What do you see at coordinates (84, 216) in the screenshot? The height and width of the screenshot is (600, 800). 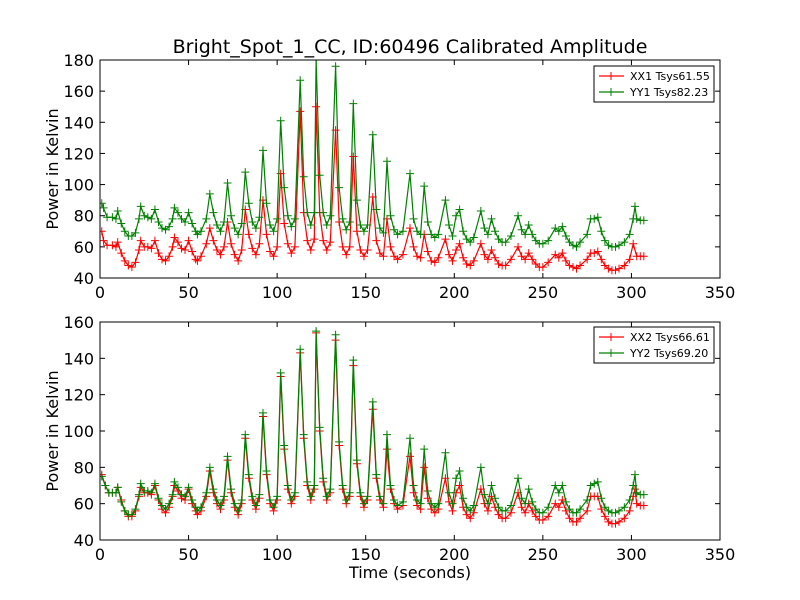 I see `y-tick-label: 80` at bounding box center [84, 216].